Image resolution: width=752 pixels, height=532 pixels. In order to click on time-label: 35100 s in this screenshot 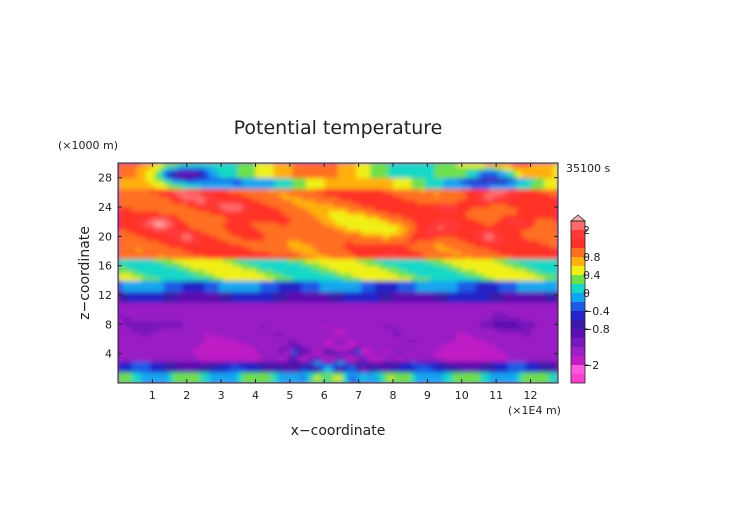, I will do `click(588, 168)`.